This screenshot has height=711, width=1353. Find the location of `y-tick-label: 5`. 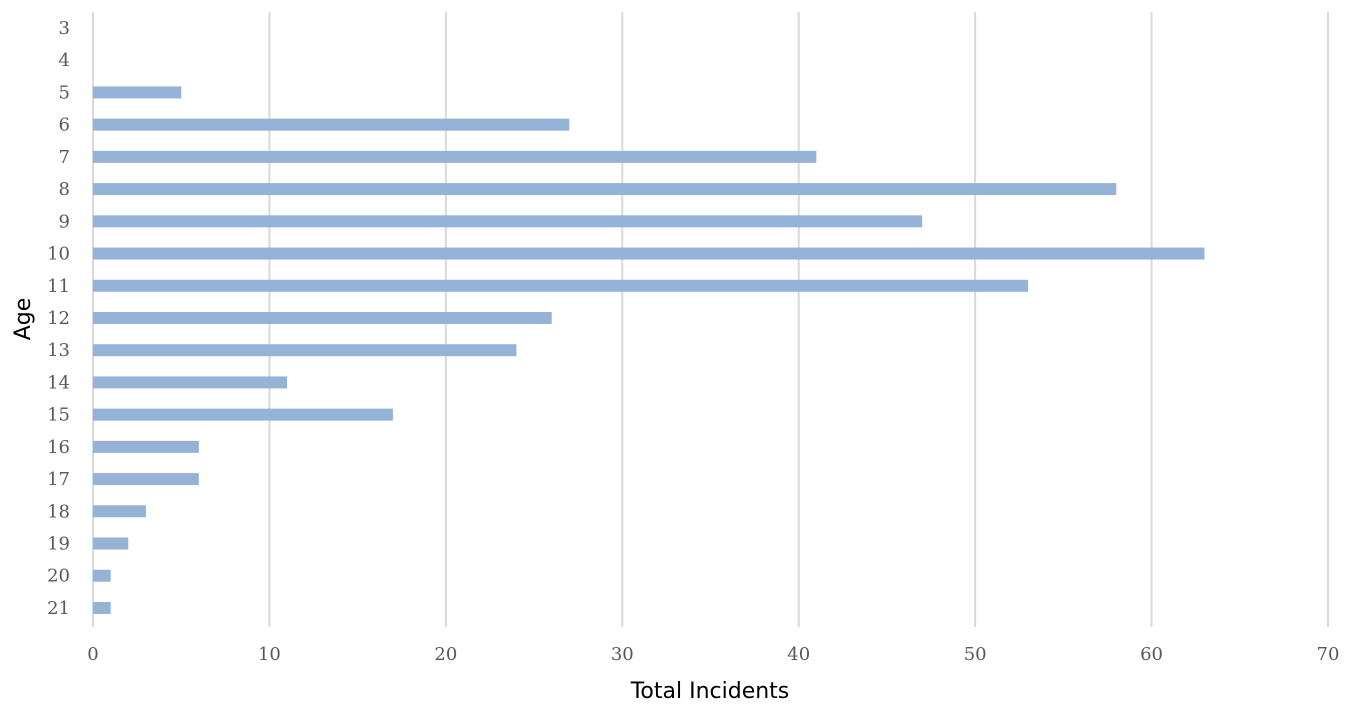

y-tick-label: 5 is located at coordinates (64, 92).